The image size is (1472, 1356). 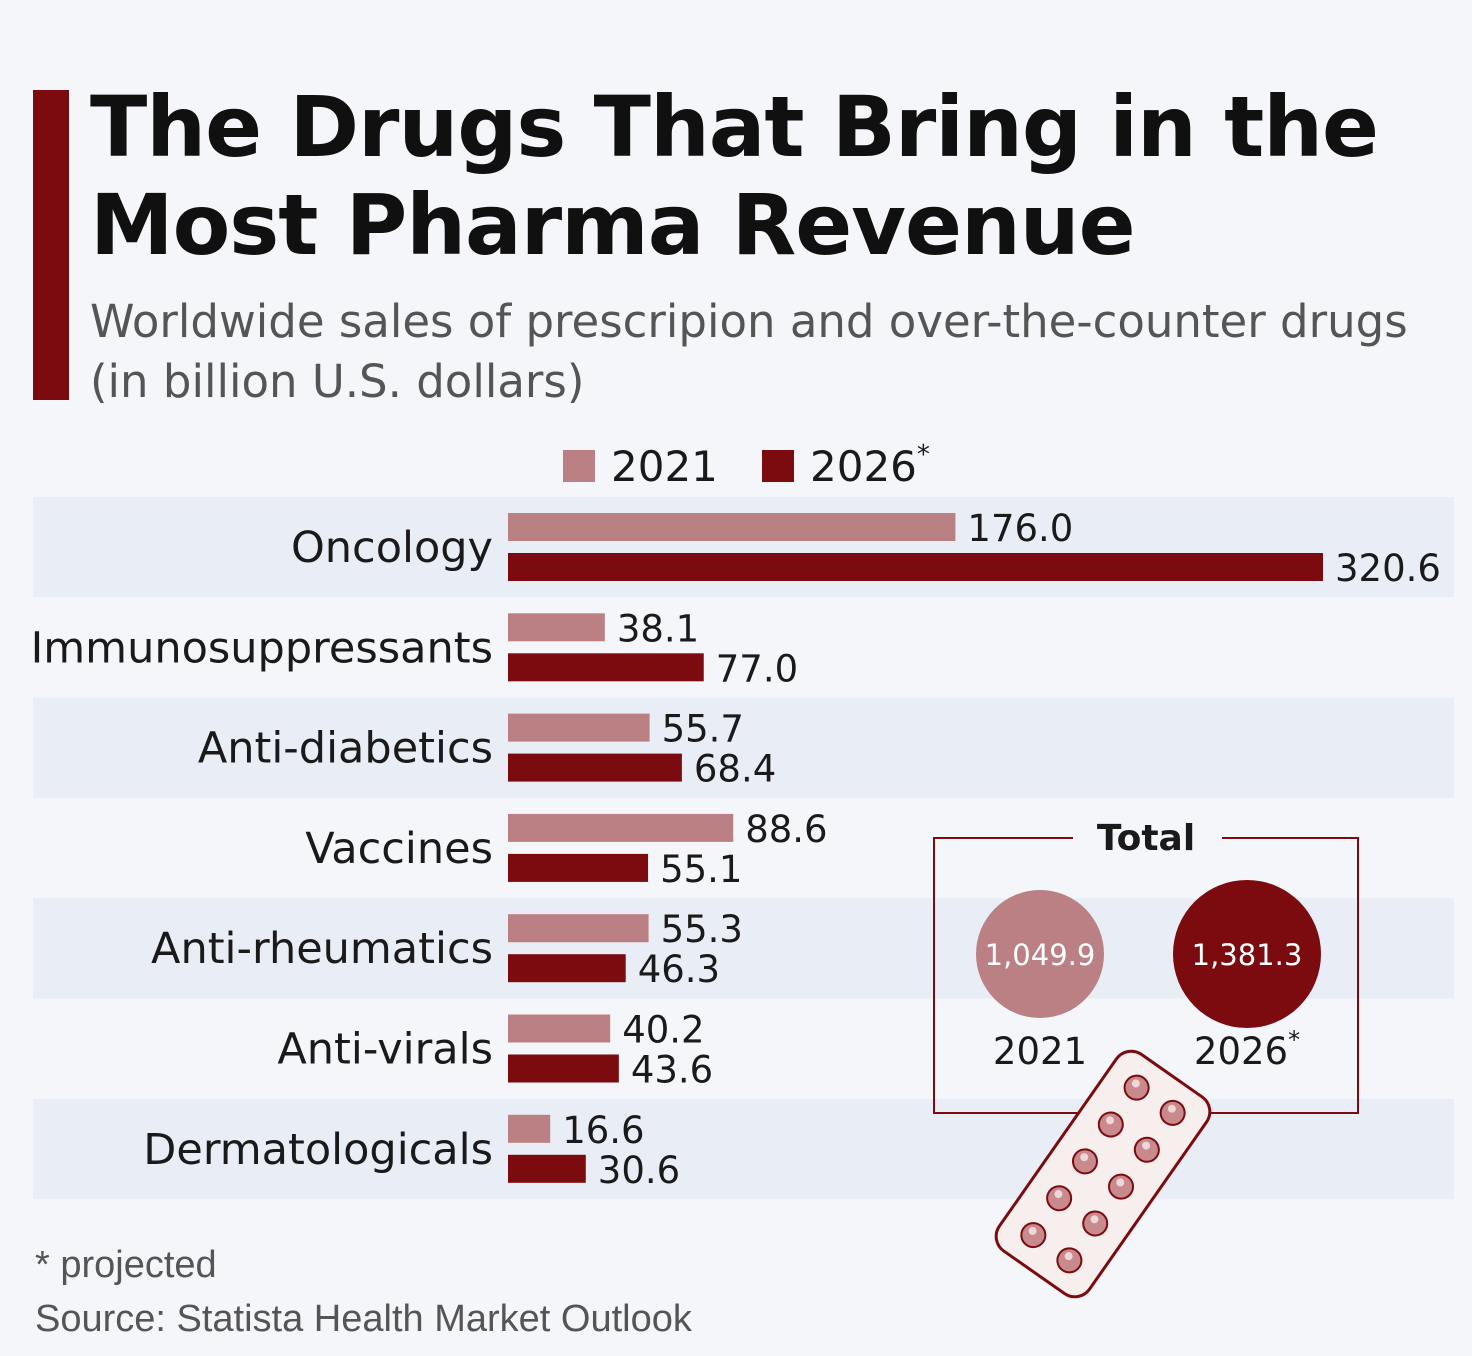 I want to click on total-circle-2021, so click(x=1040, y=954).